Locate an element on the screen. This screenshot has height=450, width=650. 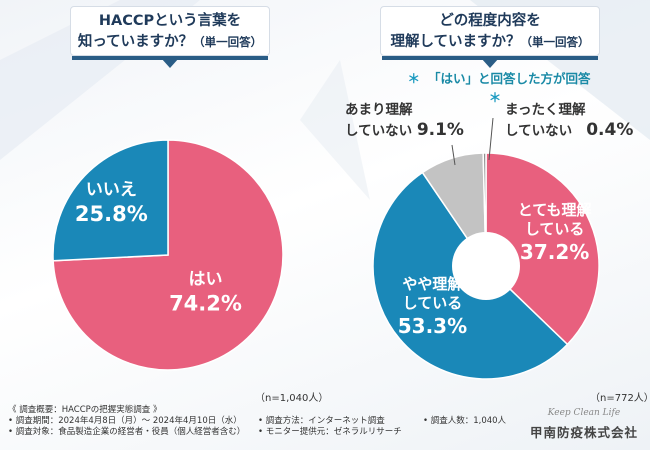
right-pie-label-line1: やや理解 is located at coordinates (432, 284).